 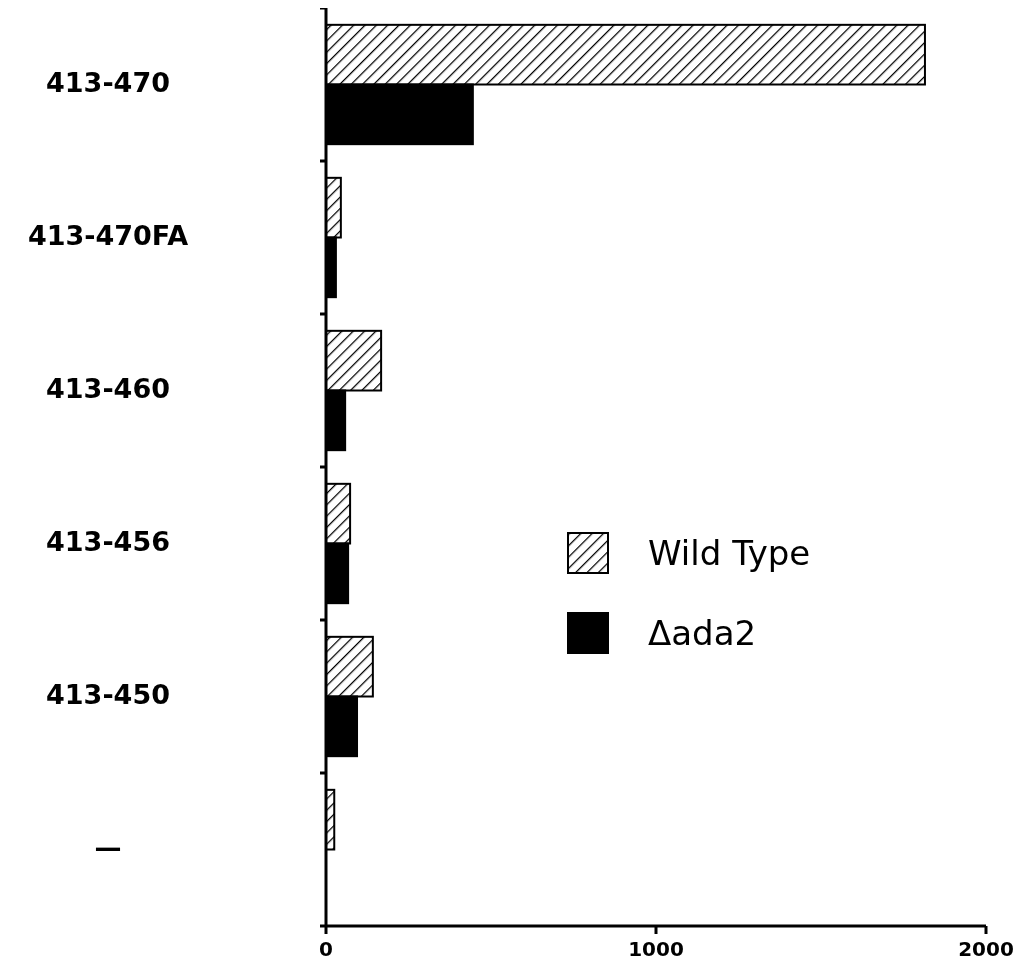 What do you see at coordinates (656, 949) in the screenshot?
I see `x-tick-label: 1000` at bounding box center [656, 949].